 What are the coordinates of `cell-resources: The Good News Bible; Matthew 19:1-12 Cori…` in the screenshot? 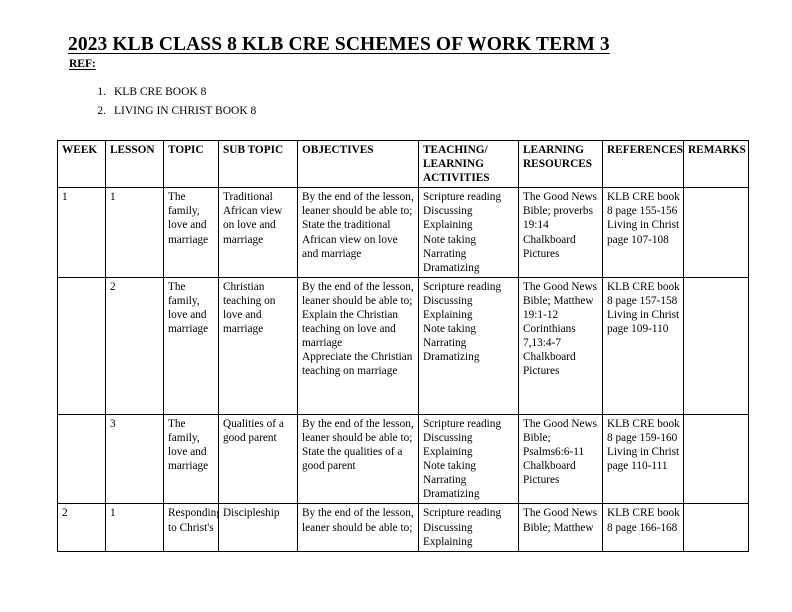 It's located at (560, 345).